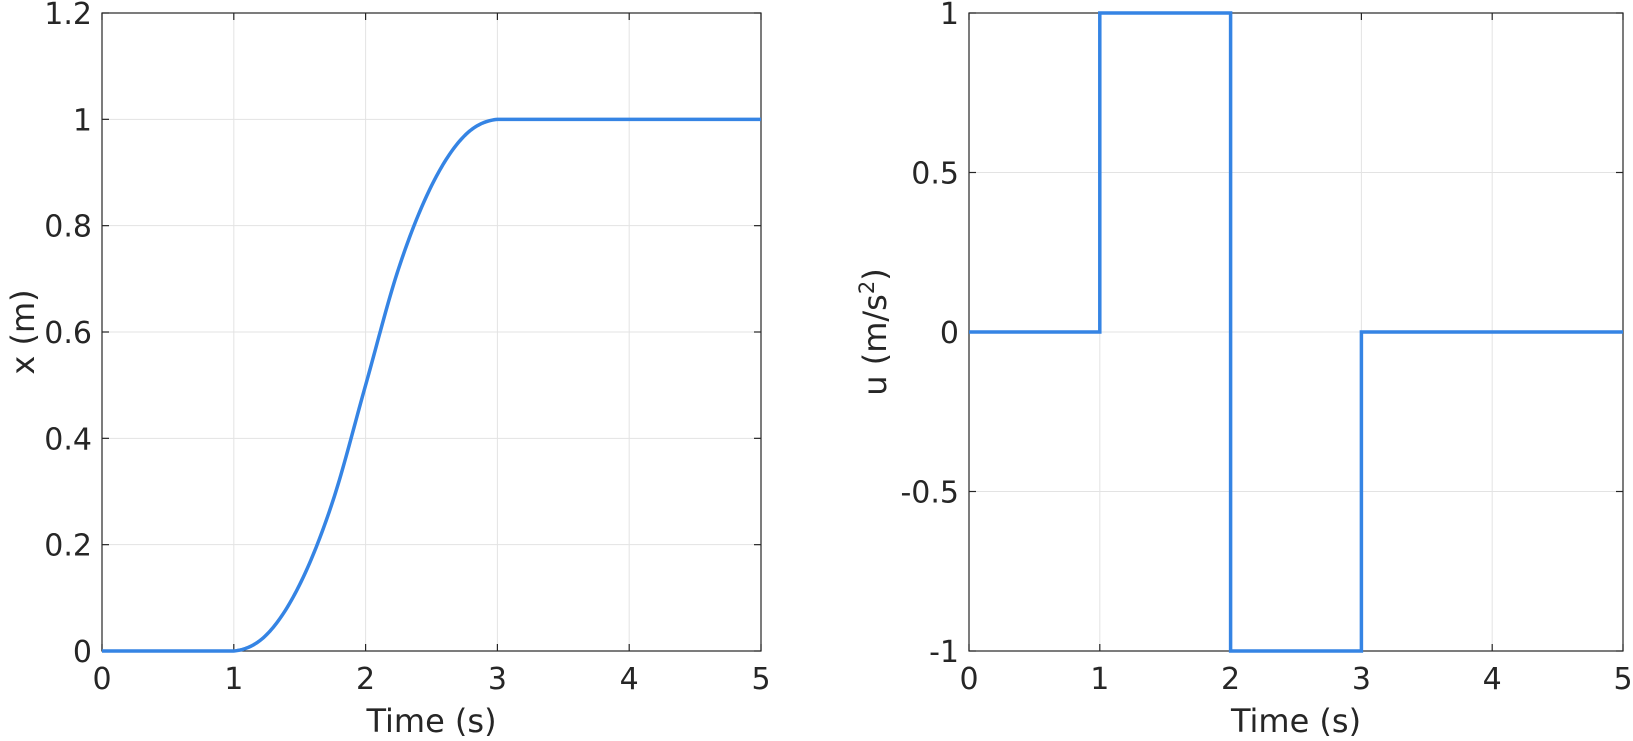 The width and height of the screenshot is (1633, 741). Describe the element at coordinates (68, 439) in the screenshot. I see `y-tick-label: 0.4` at that location.